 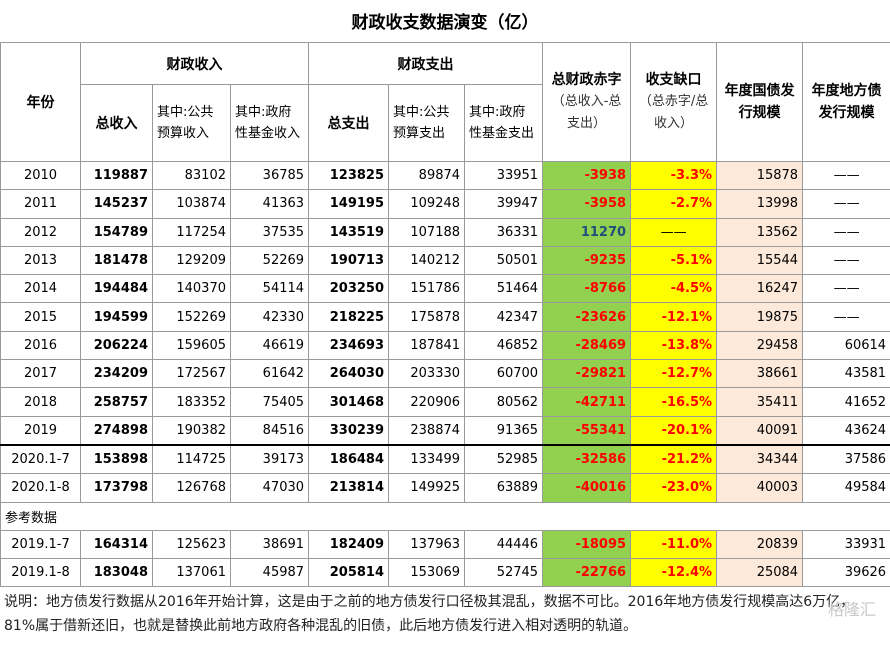 What do you see at coordinates (504, 175) in the screenshot?
I see `spend-fund-cell: 33951` at bounding box center [504, 175].